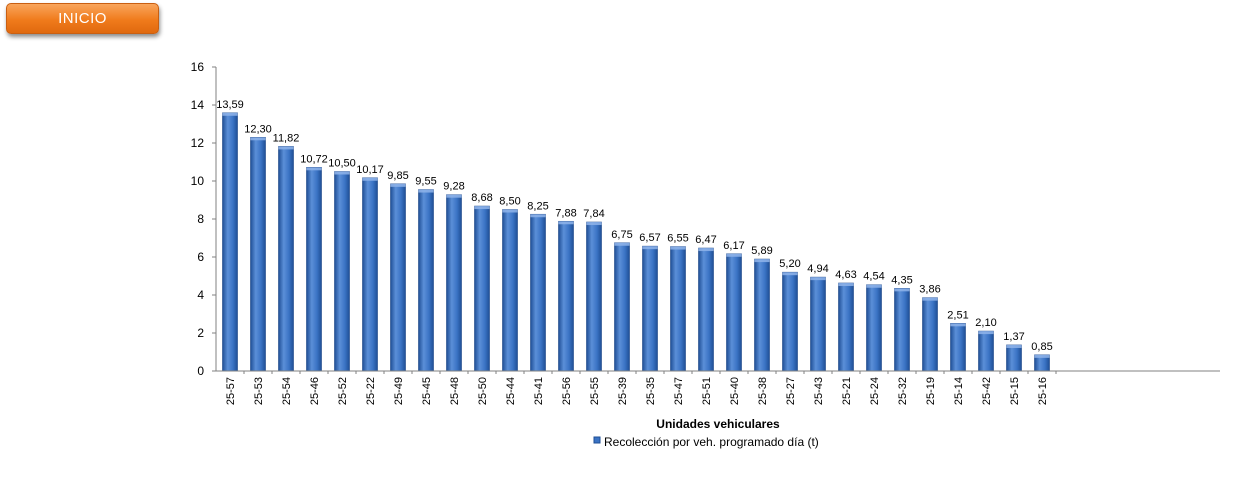  I want to click on data-label: 13,59, so click(230, 105).